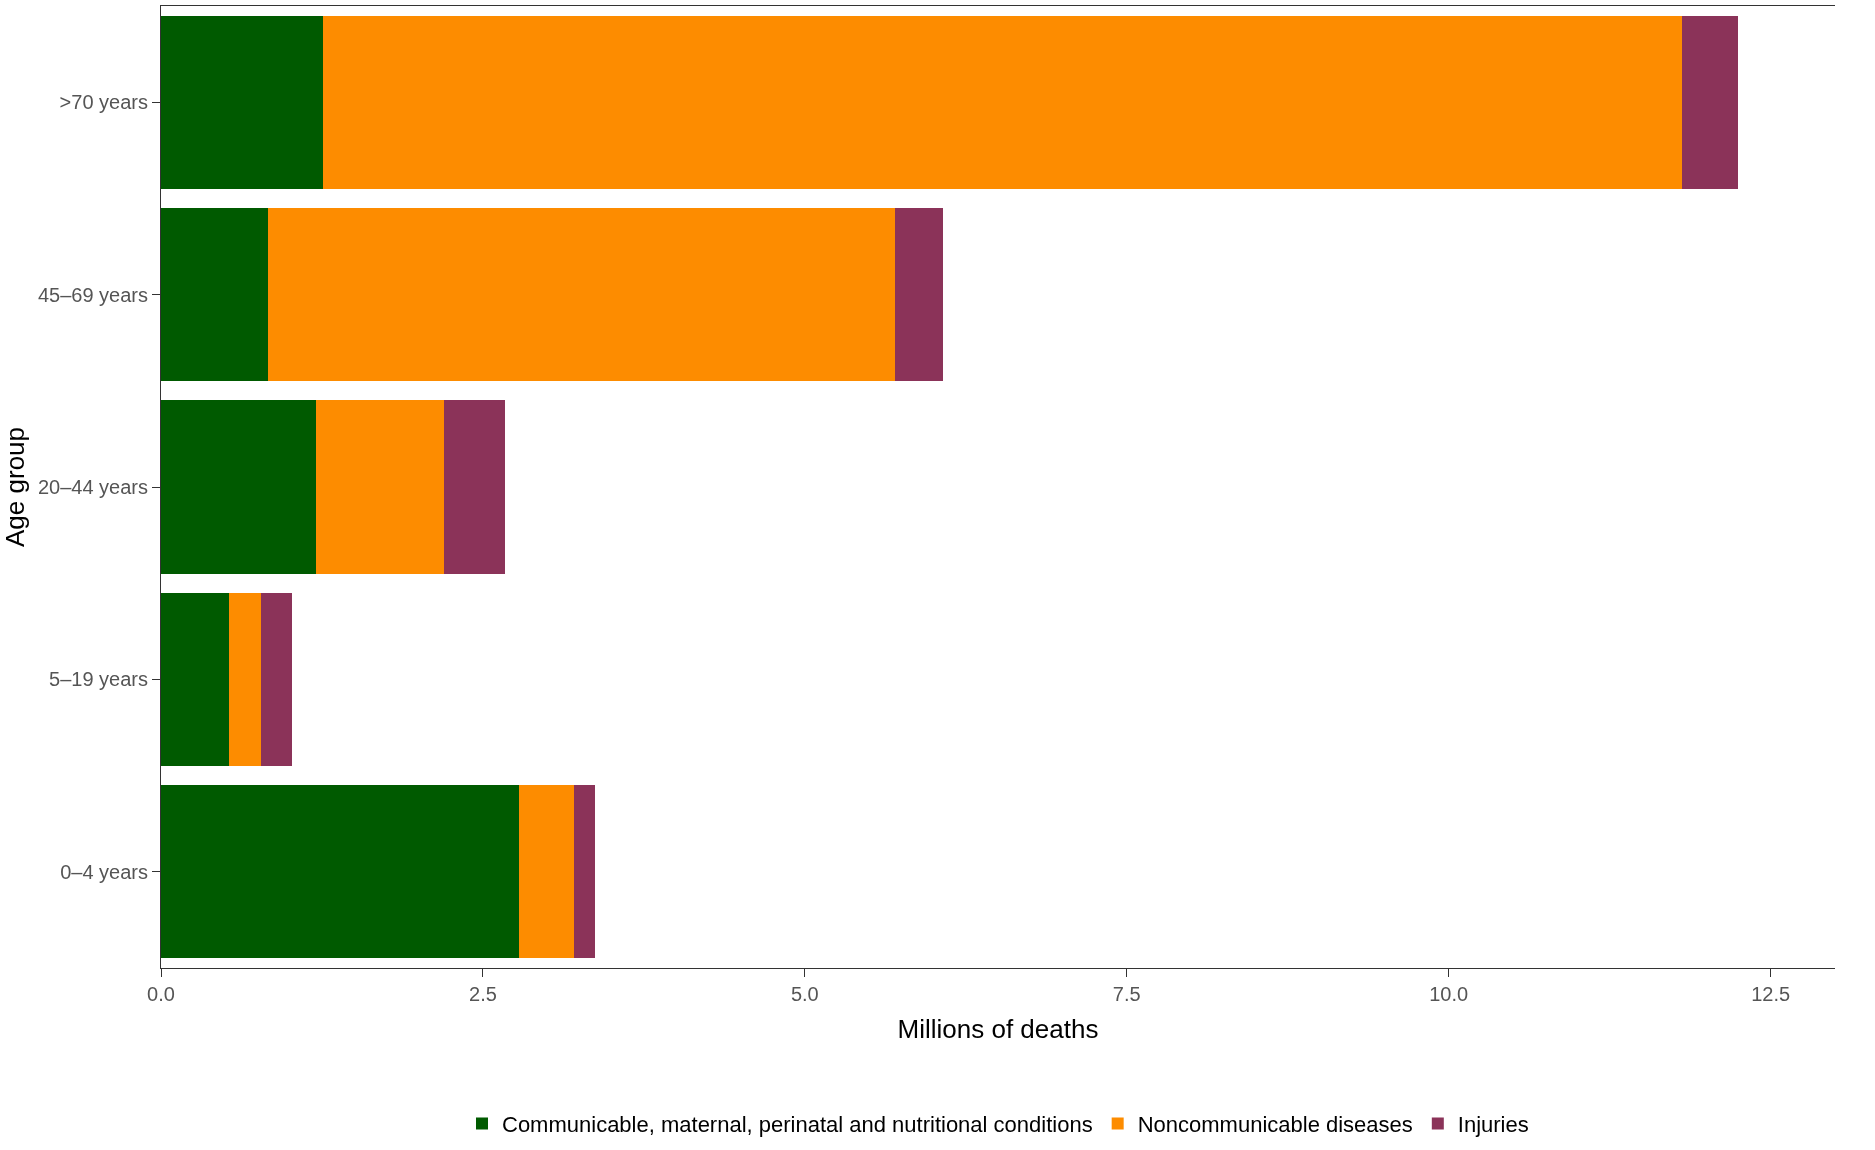 This screenshot has width=1875, height=1150. I want to click on x-axis-title: Millions of deaths, so click(998, 1028).